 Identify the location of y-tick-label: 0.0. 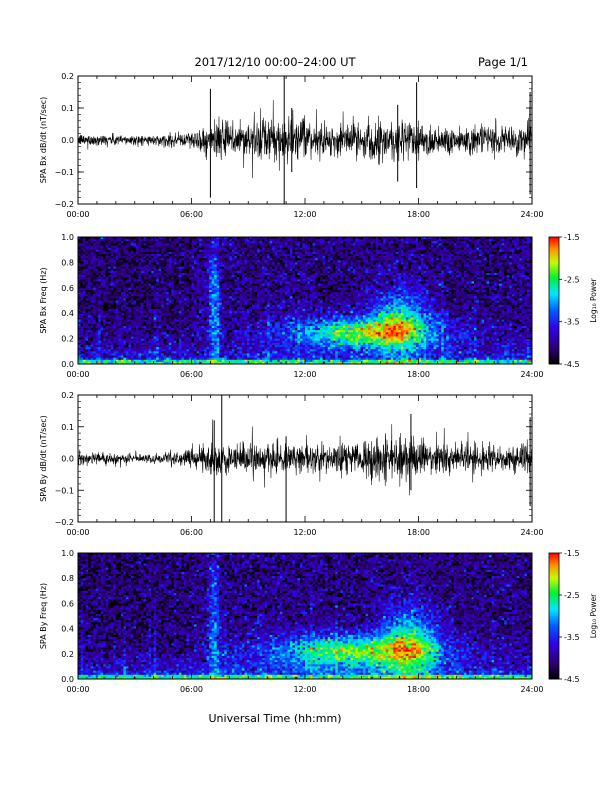
(67, 140).